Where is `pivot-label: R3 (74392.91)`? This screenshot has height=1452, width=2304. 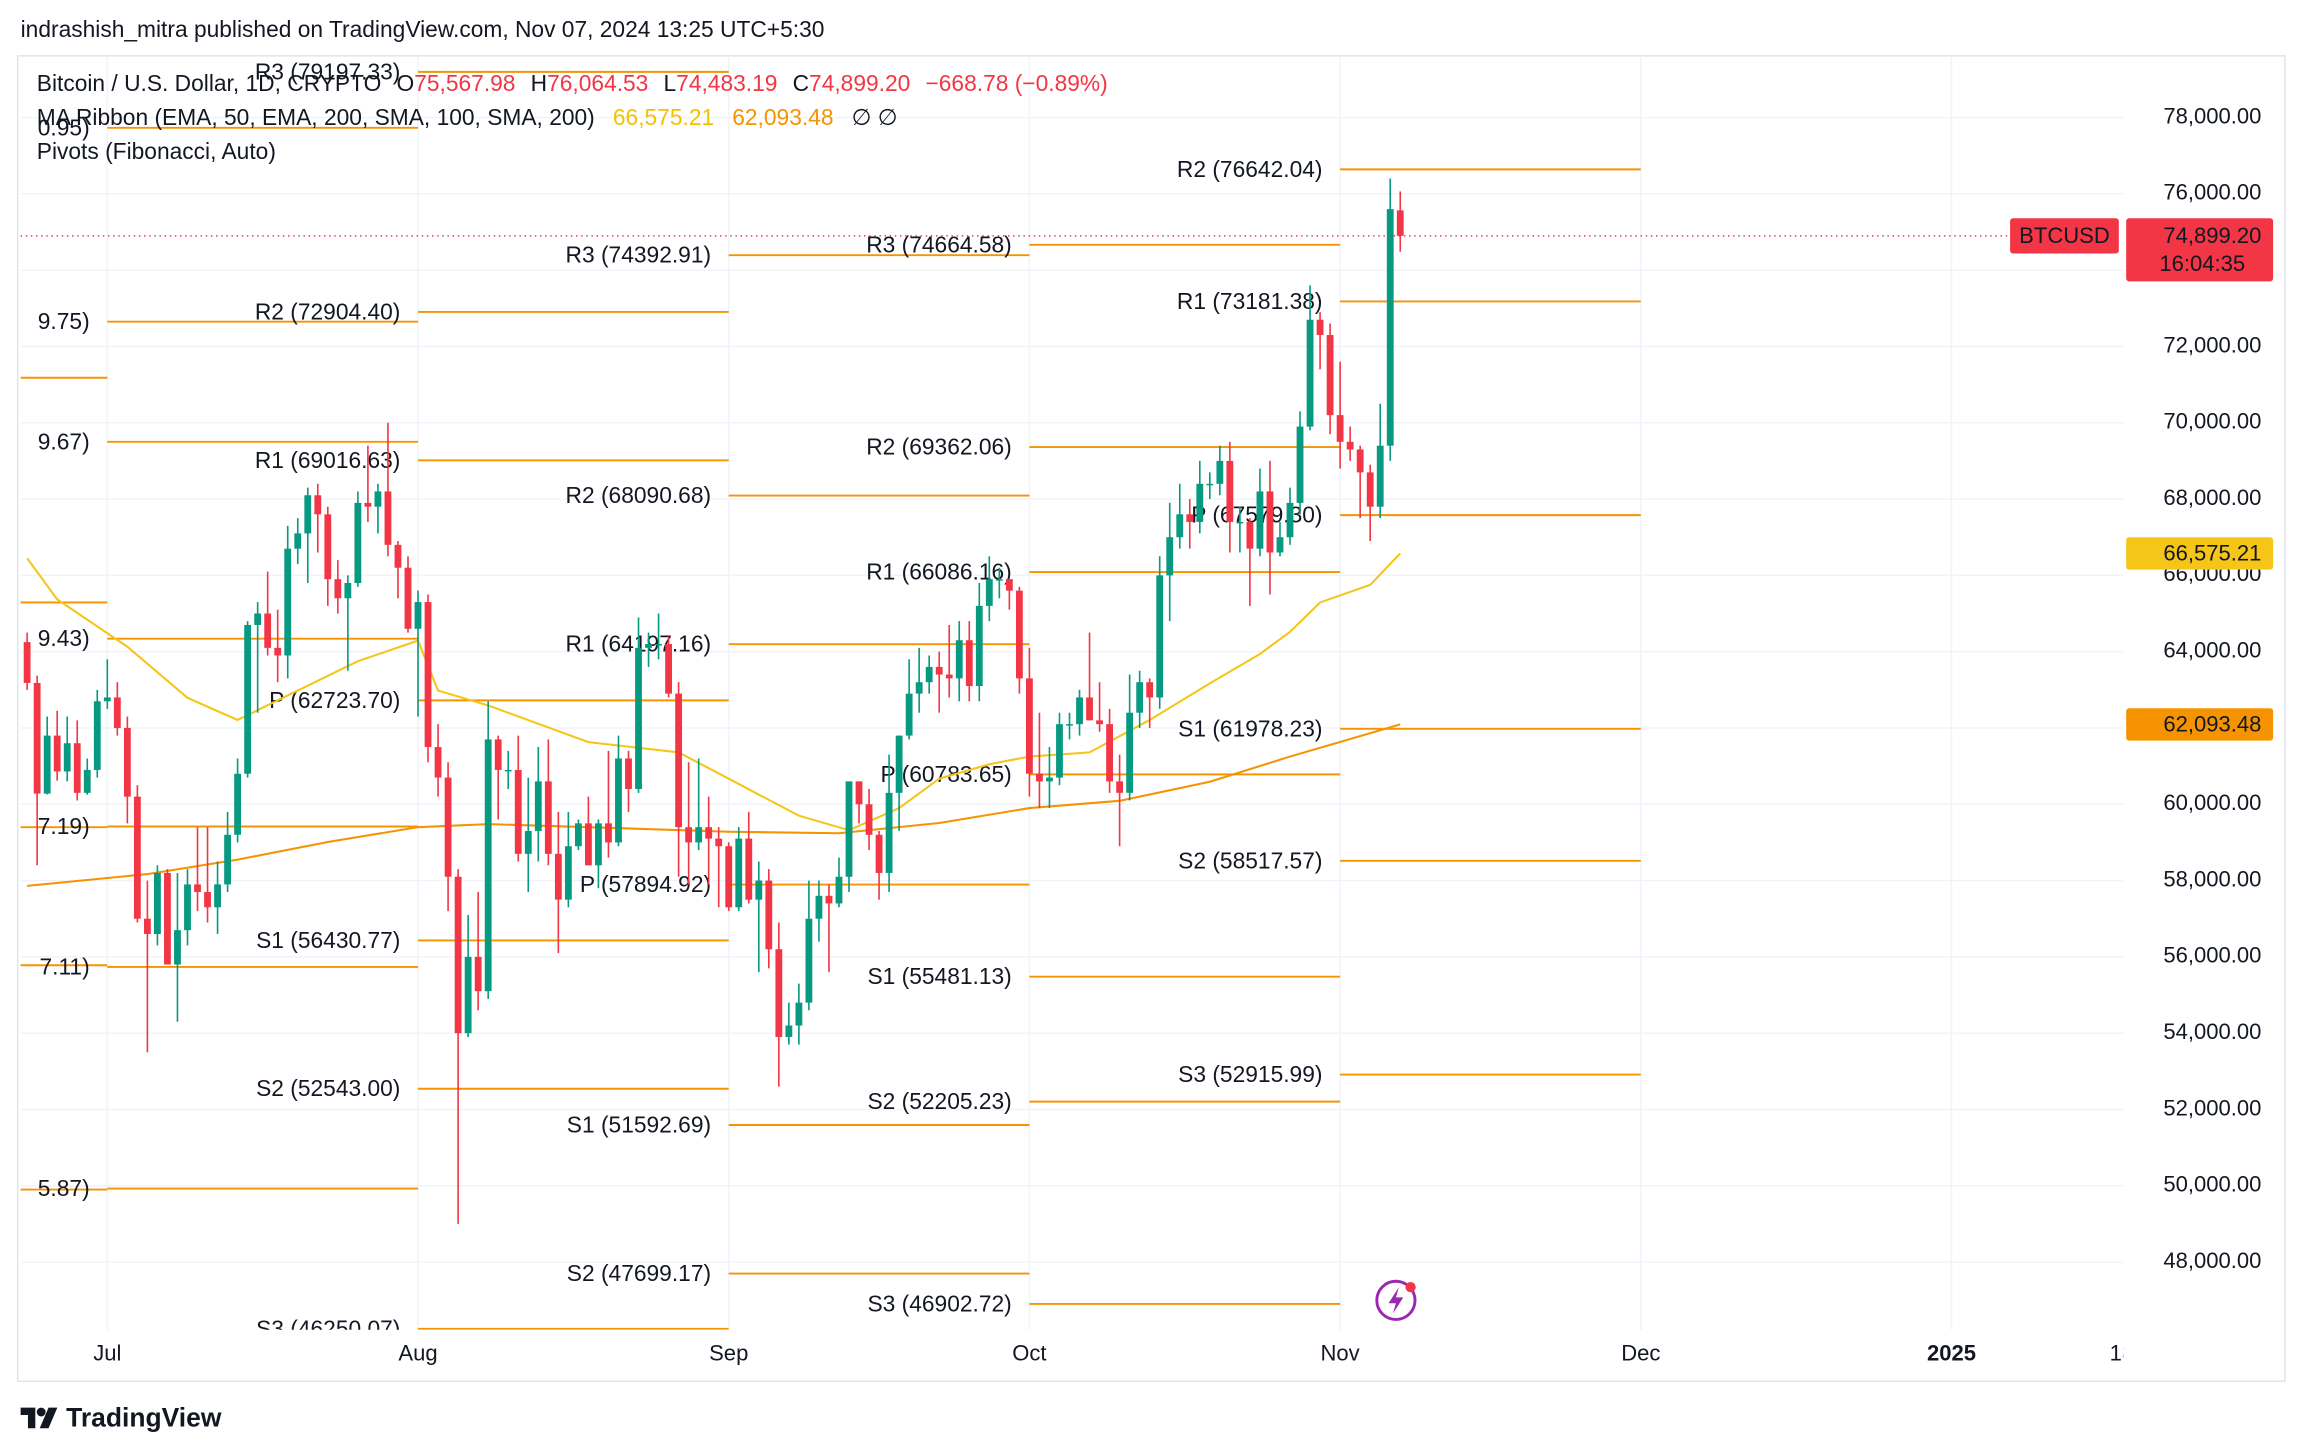 pivot-label: R3 (74392.91) is located at coordinates (639, 255).